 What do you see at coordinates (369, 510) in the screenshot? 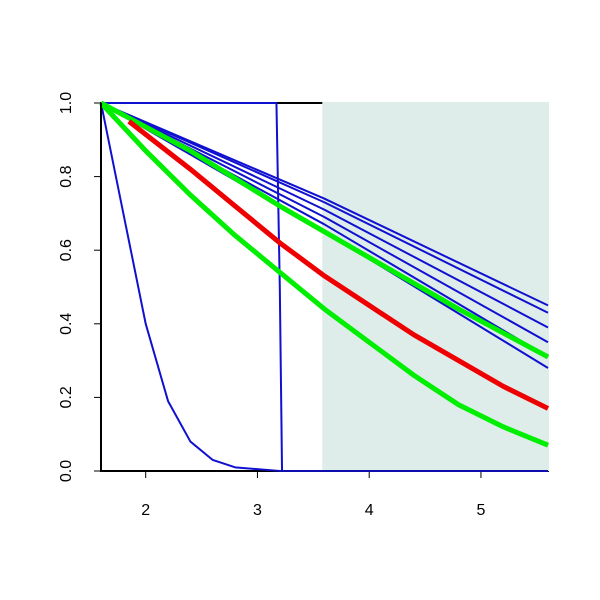
I see `x-tick-label: 4` at bounding box center [369, 510].